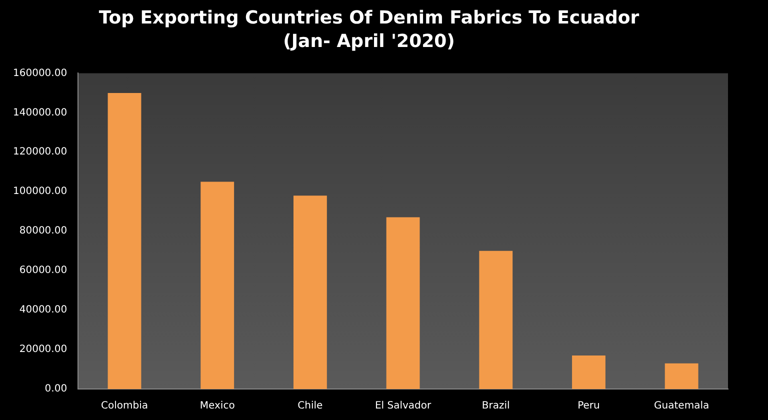  I want to click on y-tick-label: 160000.00, so click(40, 73).